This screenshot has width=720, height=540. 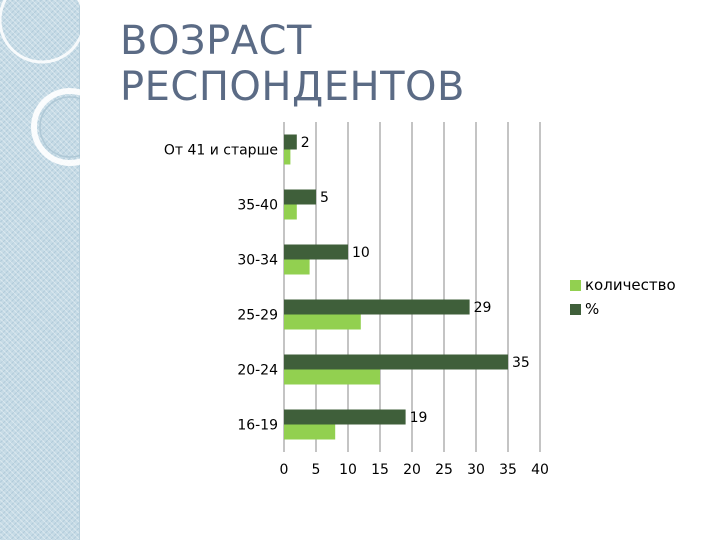 What do you see at coordinates (476, 470) in the screenshot?
I see `x-tick-label: 30` at bounding box center [476, 470].